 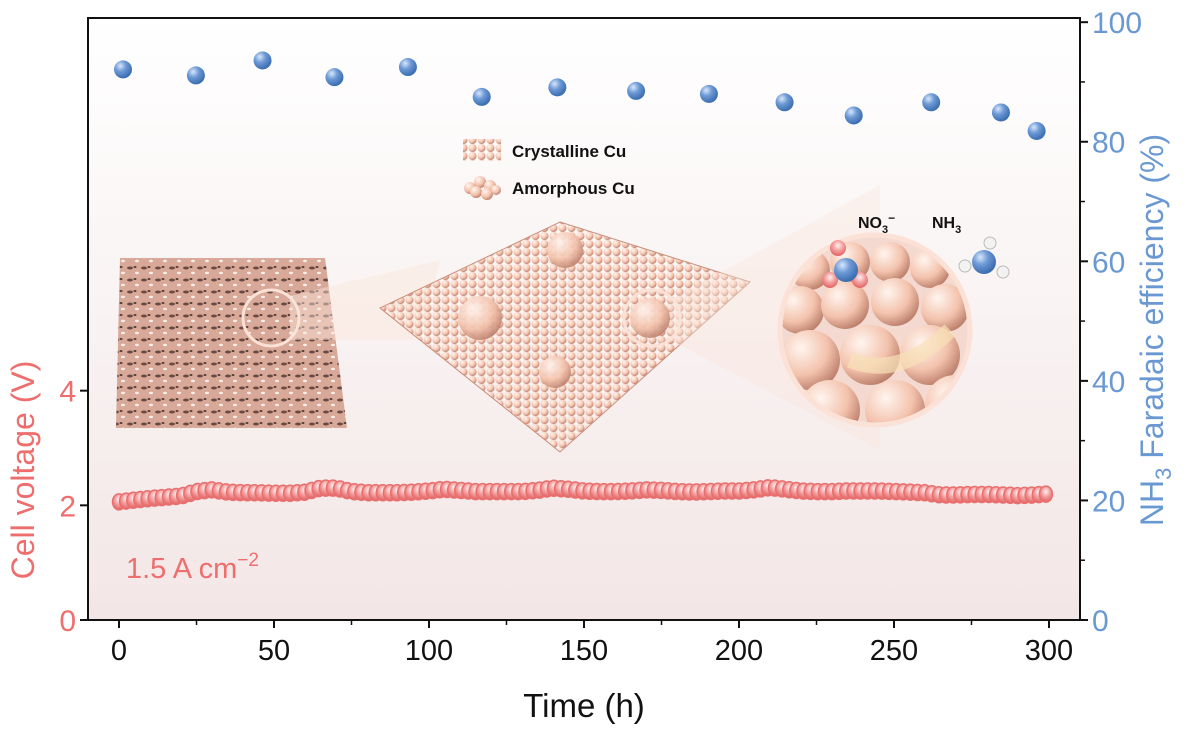 I want to click on inset-legend: Crystalline Cu Amorphous Cu, so click(x=549, y=169).